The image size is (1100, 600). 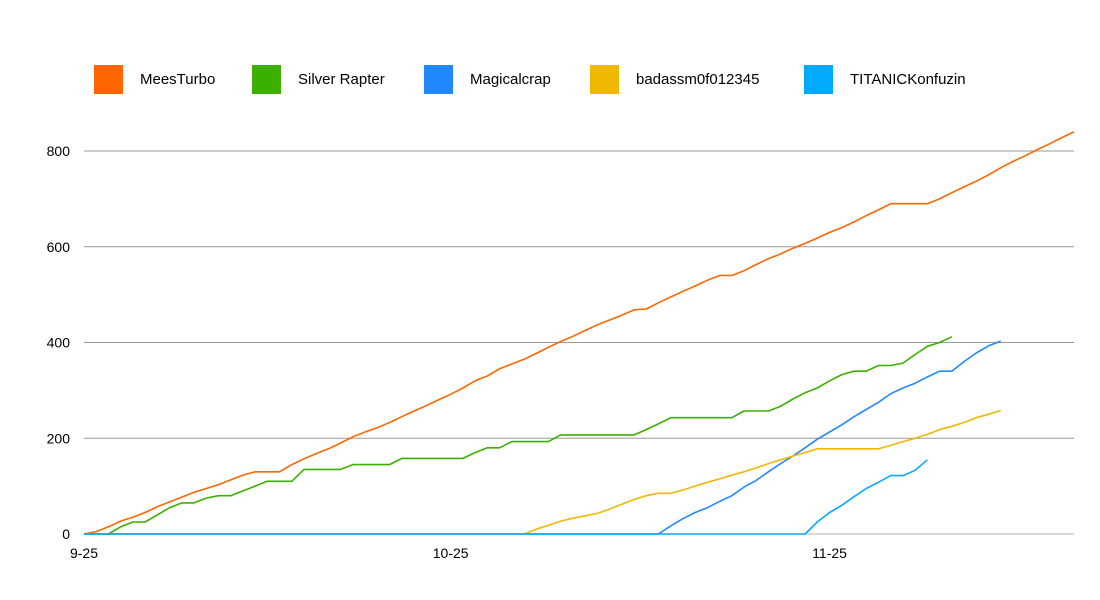 What do you see at coordinates (341, 79) in the screenshot?
I see `legend-label: Silver Rapter` at bounding box center [341, 79].